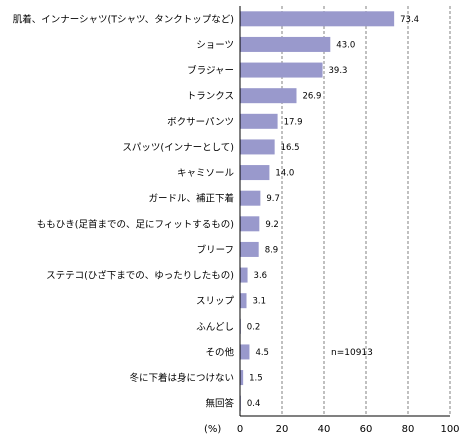 The image size is (466, 439). Describe the element at coordinates (311, 97) in the screenshot. I see `data-label: 26.9` at that location.